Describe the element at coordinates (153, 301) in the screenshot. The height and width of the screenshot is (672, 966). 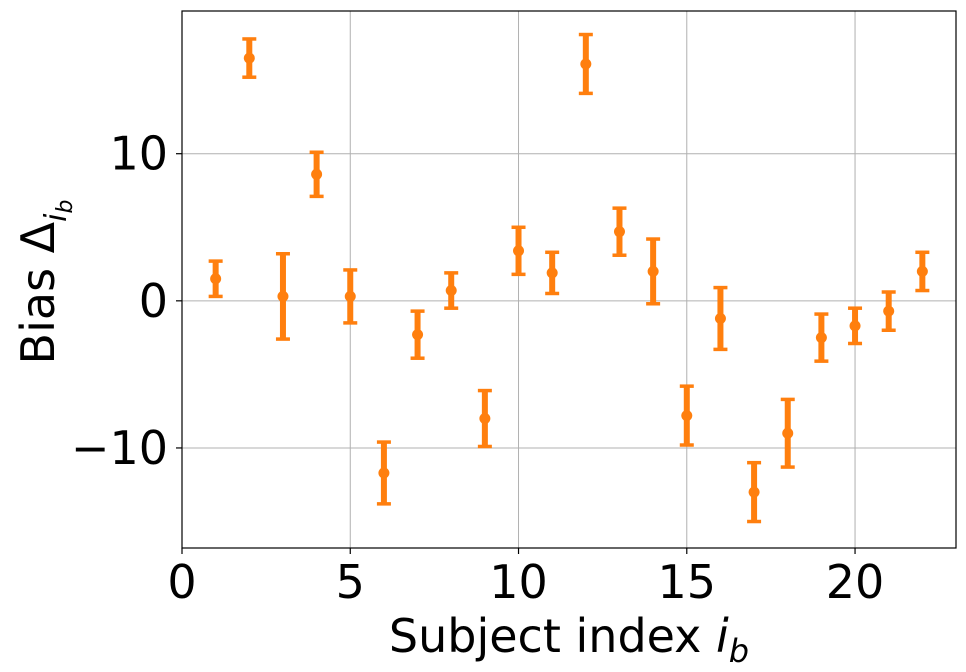
I see `y-tick-label: 0` at that location.